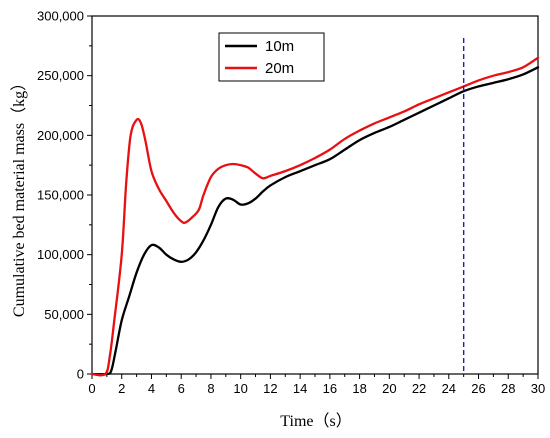  Describe the element at coordinates (210, 388) in the screenshot. I see `x-tick-label: 8` at that location.